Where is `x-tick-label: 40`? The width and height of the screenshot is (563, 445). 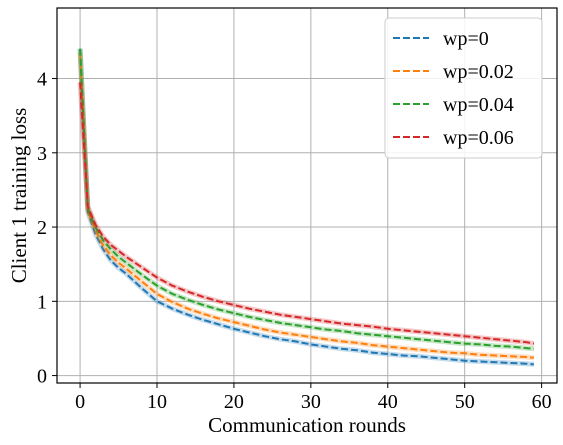 x-tick-label: 40 is located at coordinates (388, 402).